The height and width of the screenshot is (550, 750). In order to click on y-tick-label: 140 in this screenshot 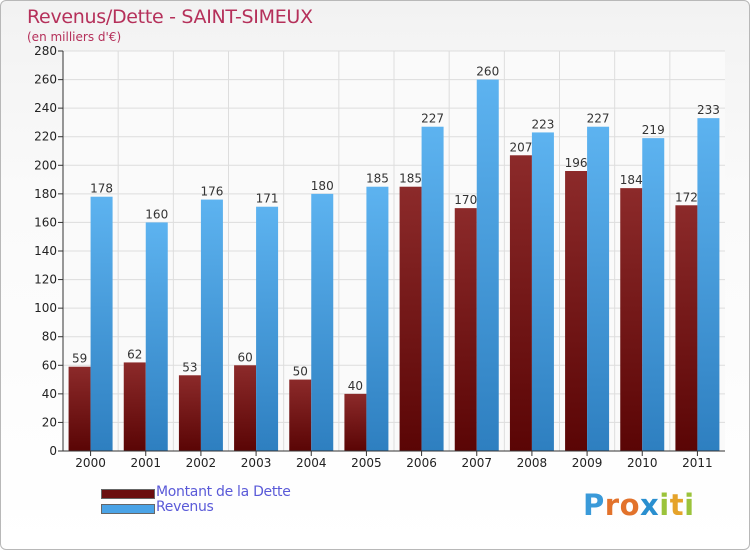, I will do `click(45, 251)`.